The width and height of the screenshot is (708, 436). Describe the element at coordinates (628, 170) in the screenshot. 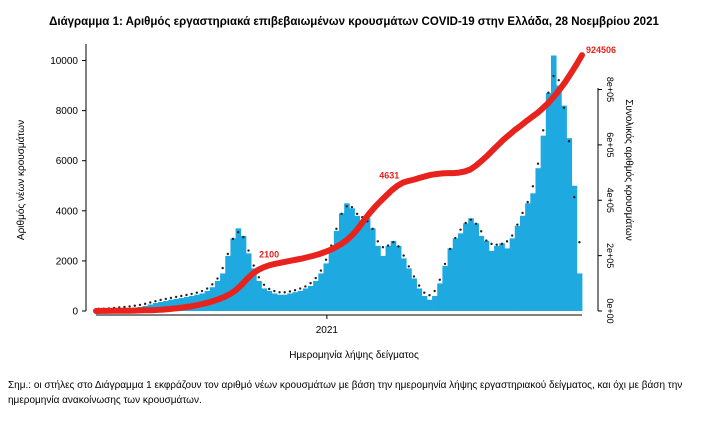

I see `y-axis-label-right: Συνολικός αριθμός κρουσμάτων` at that location.